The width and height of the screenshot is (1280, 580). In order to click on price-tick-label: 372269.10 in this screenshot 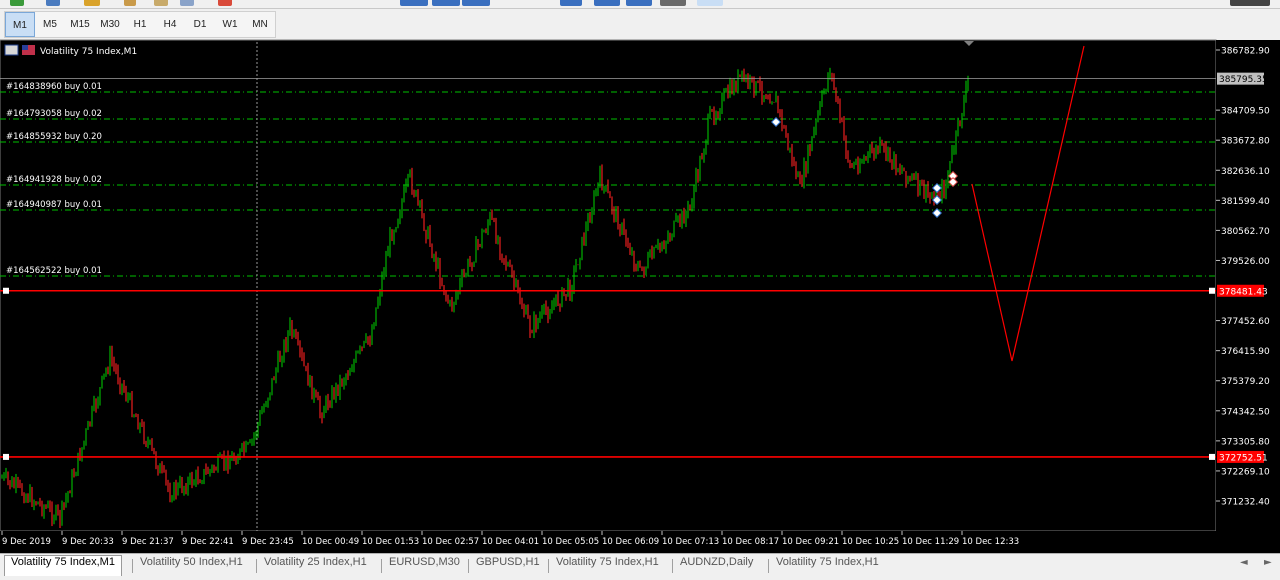, I will do `click(1245, 472)`.